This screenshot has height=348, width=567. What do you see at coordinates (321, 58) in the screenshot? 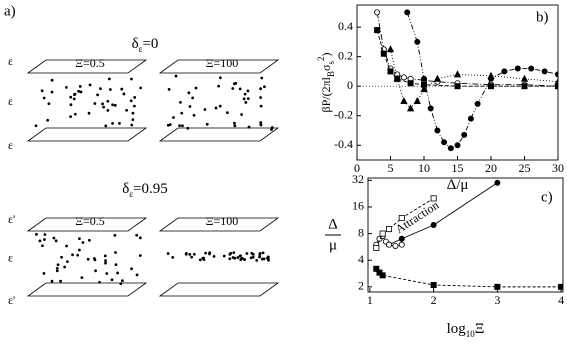
I see `label-part: 2` at bounding box center [321, 58].